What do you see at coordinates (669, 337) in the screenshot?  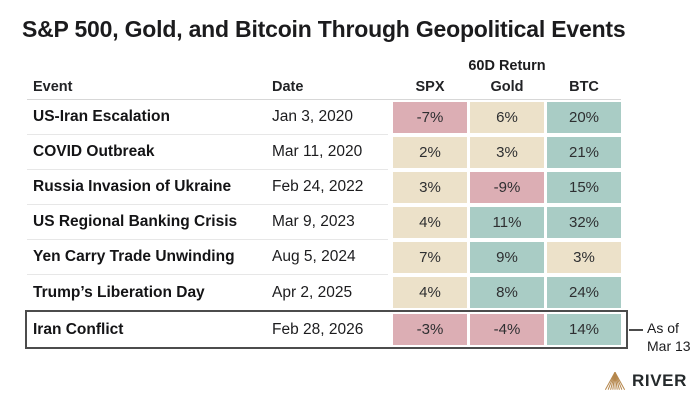 I see `as-of-annotation: As of Mar 13` at bounding box center [669, 337].